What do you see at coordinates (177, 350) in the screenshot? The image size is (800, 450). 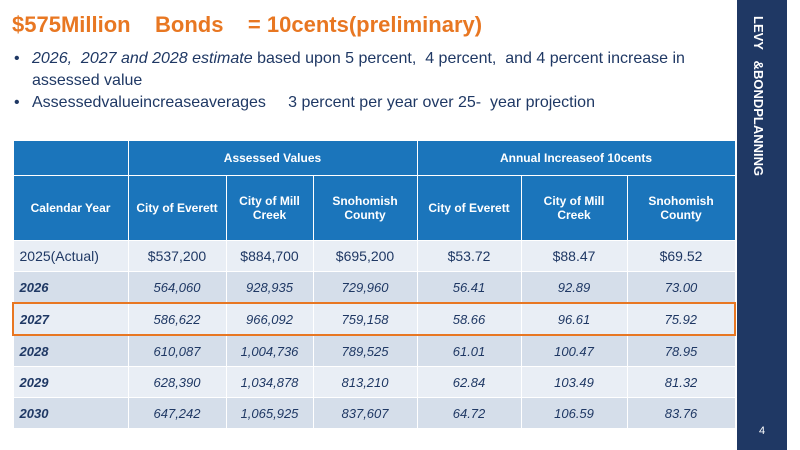 I see `table-cell: 610,087` at bounding box center [177, 350].